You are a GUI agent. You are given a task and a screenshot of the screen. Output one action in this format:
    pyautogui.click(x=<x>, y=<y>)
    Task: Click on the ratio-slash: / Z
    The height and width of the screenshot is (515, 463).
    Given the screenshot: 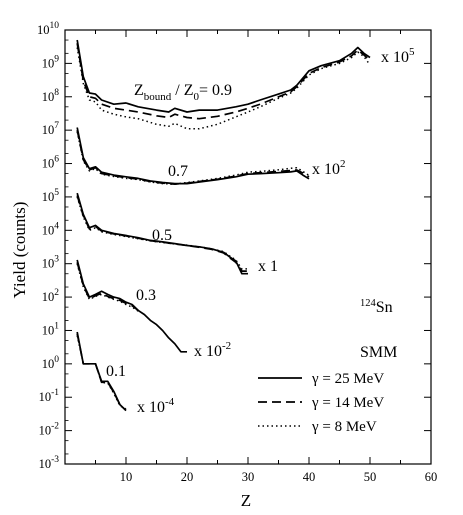 What is the action you would take?
    pyautogui.click(x=182, y=90)
    